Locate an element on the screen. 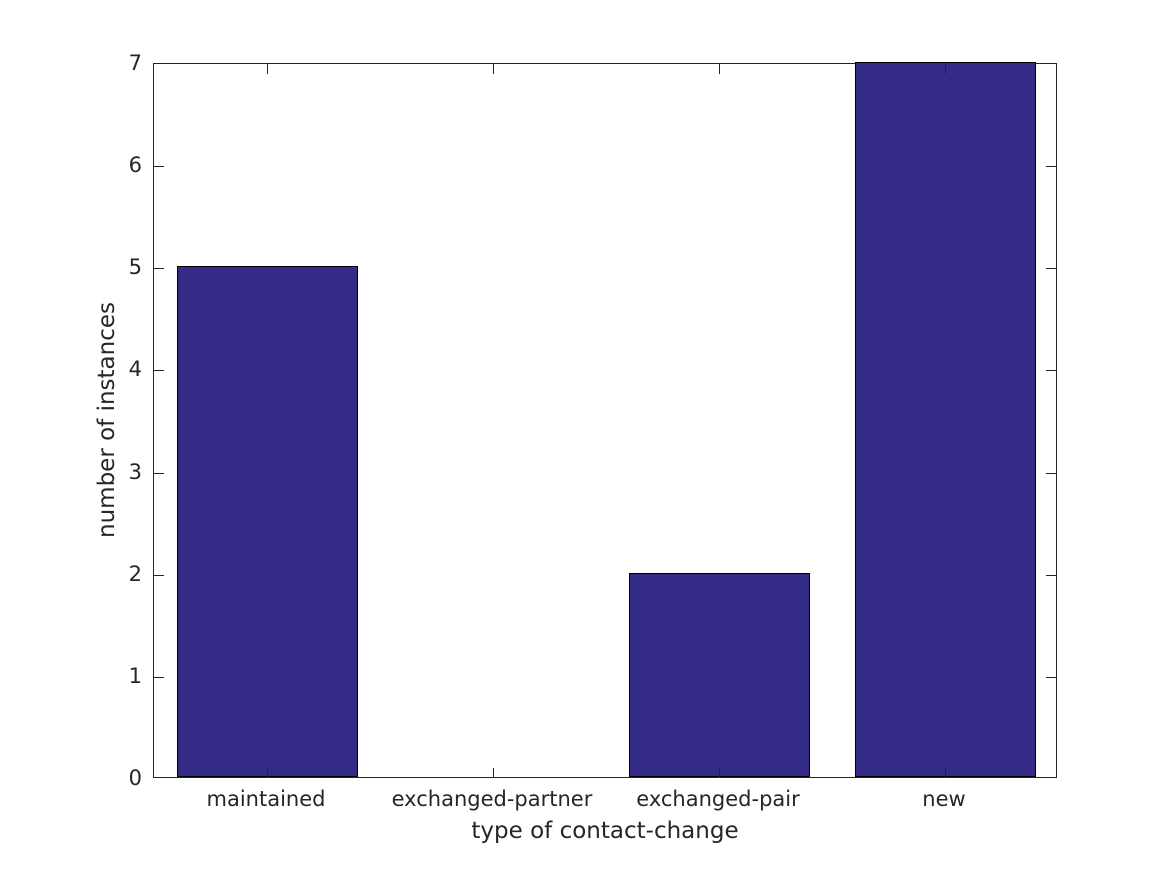 The height and width of the screenshot is (875, 1167). y-tick-label-6: 6 is located at coordinates (135, 165).